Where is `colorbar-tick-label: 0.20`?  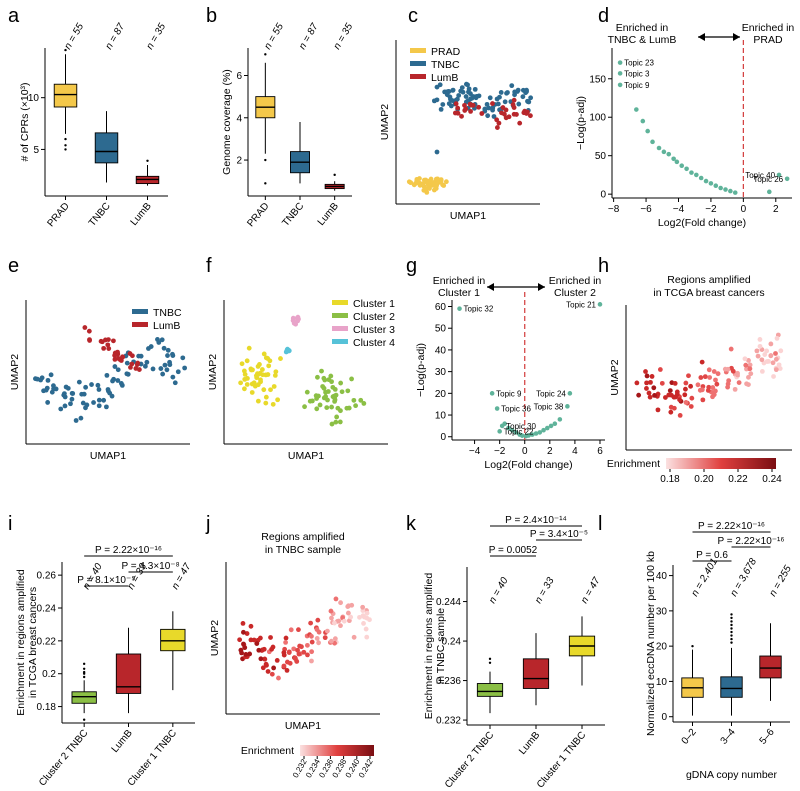 colorbar-tick-label: 0.20 is located at coordinates (704, 479).